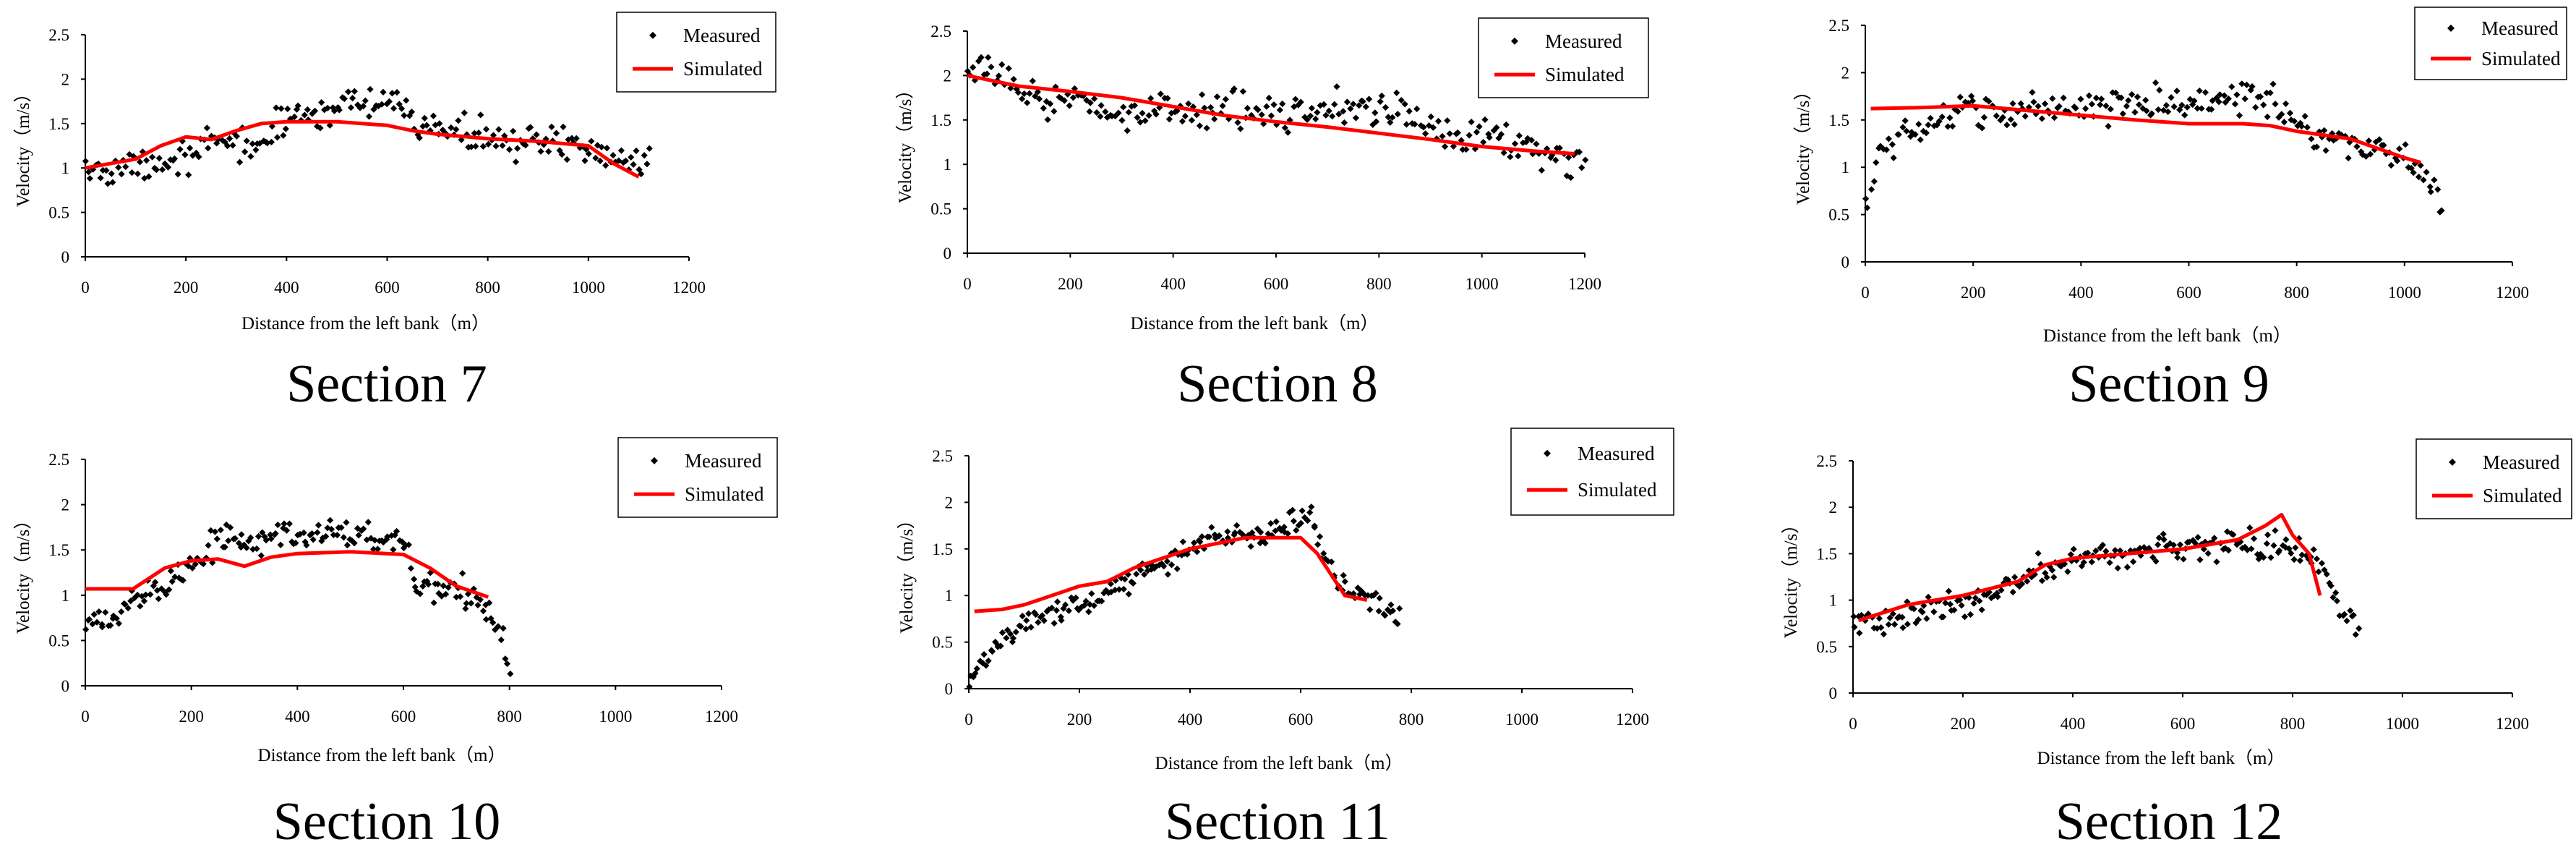  Describe the element at coordinates (1865, 293) in the screenshot. I see `x-tick-label: 0` at that location.